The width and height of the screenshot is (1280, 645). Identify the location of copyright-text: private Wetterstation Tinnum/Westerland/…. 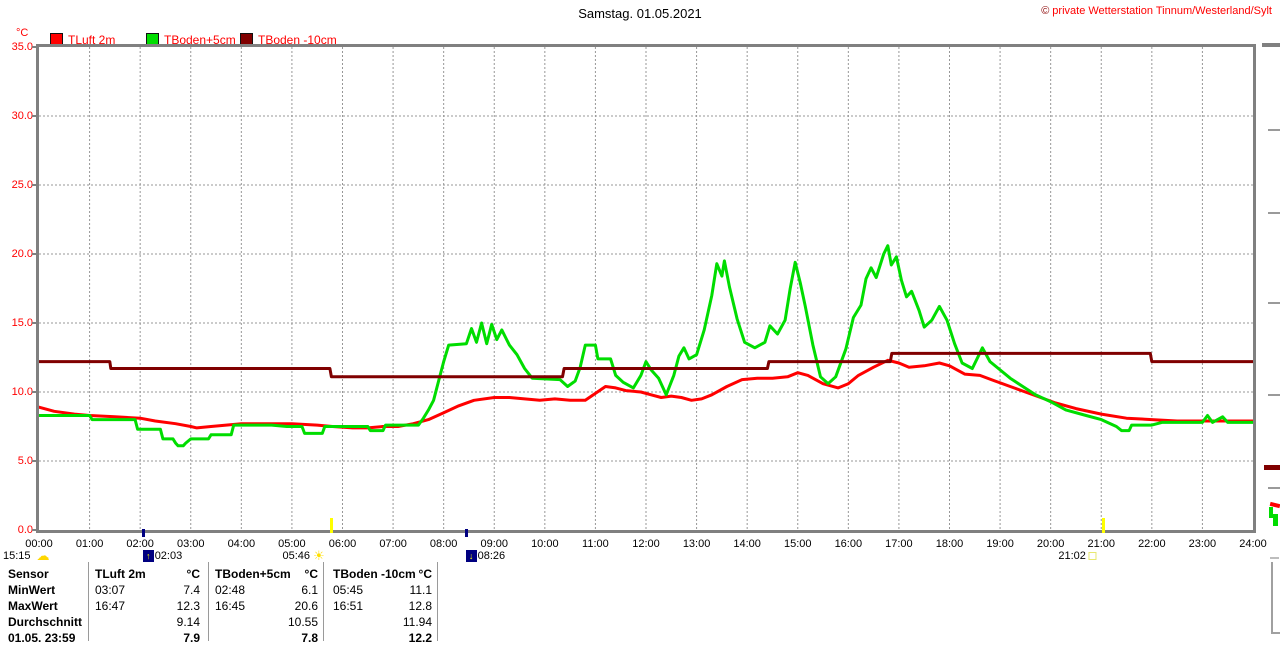
(1162, 11).